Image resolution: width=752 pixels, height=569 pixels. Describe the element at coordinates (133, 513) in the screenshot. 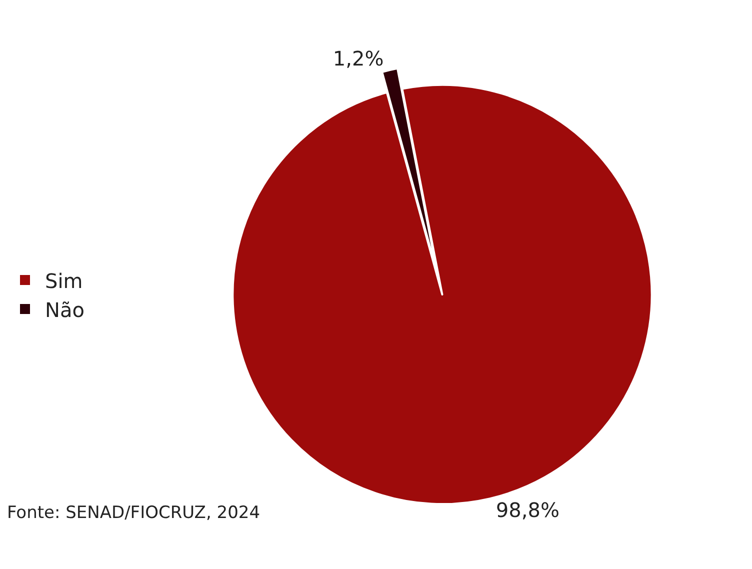

I see `source-note: Fonte: SENAD/FIOCRUZ, 2024` at that location.